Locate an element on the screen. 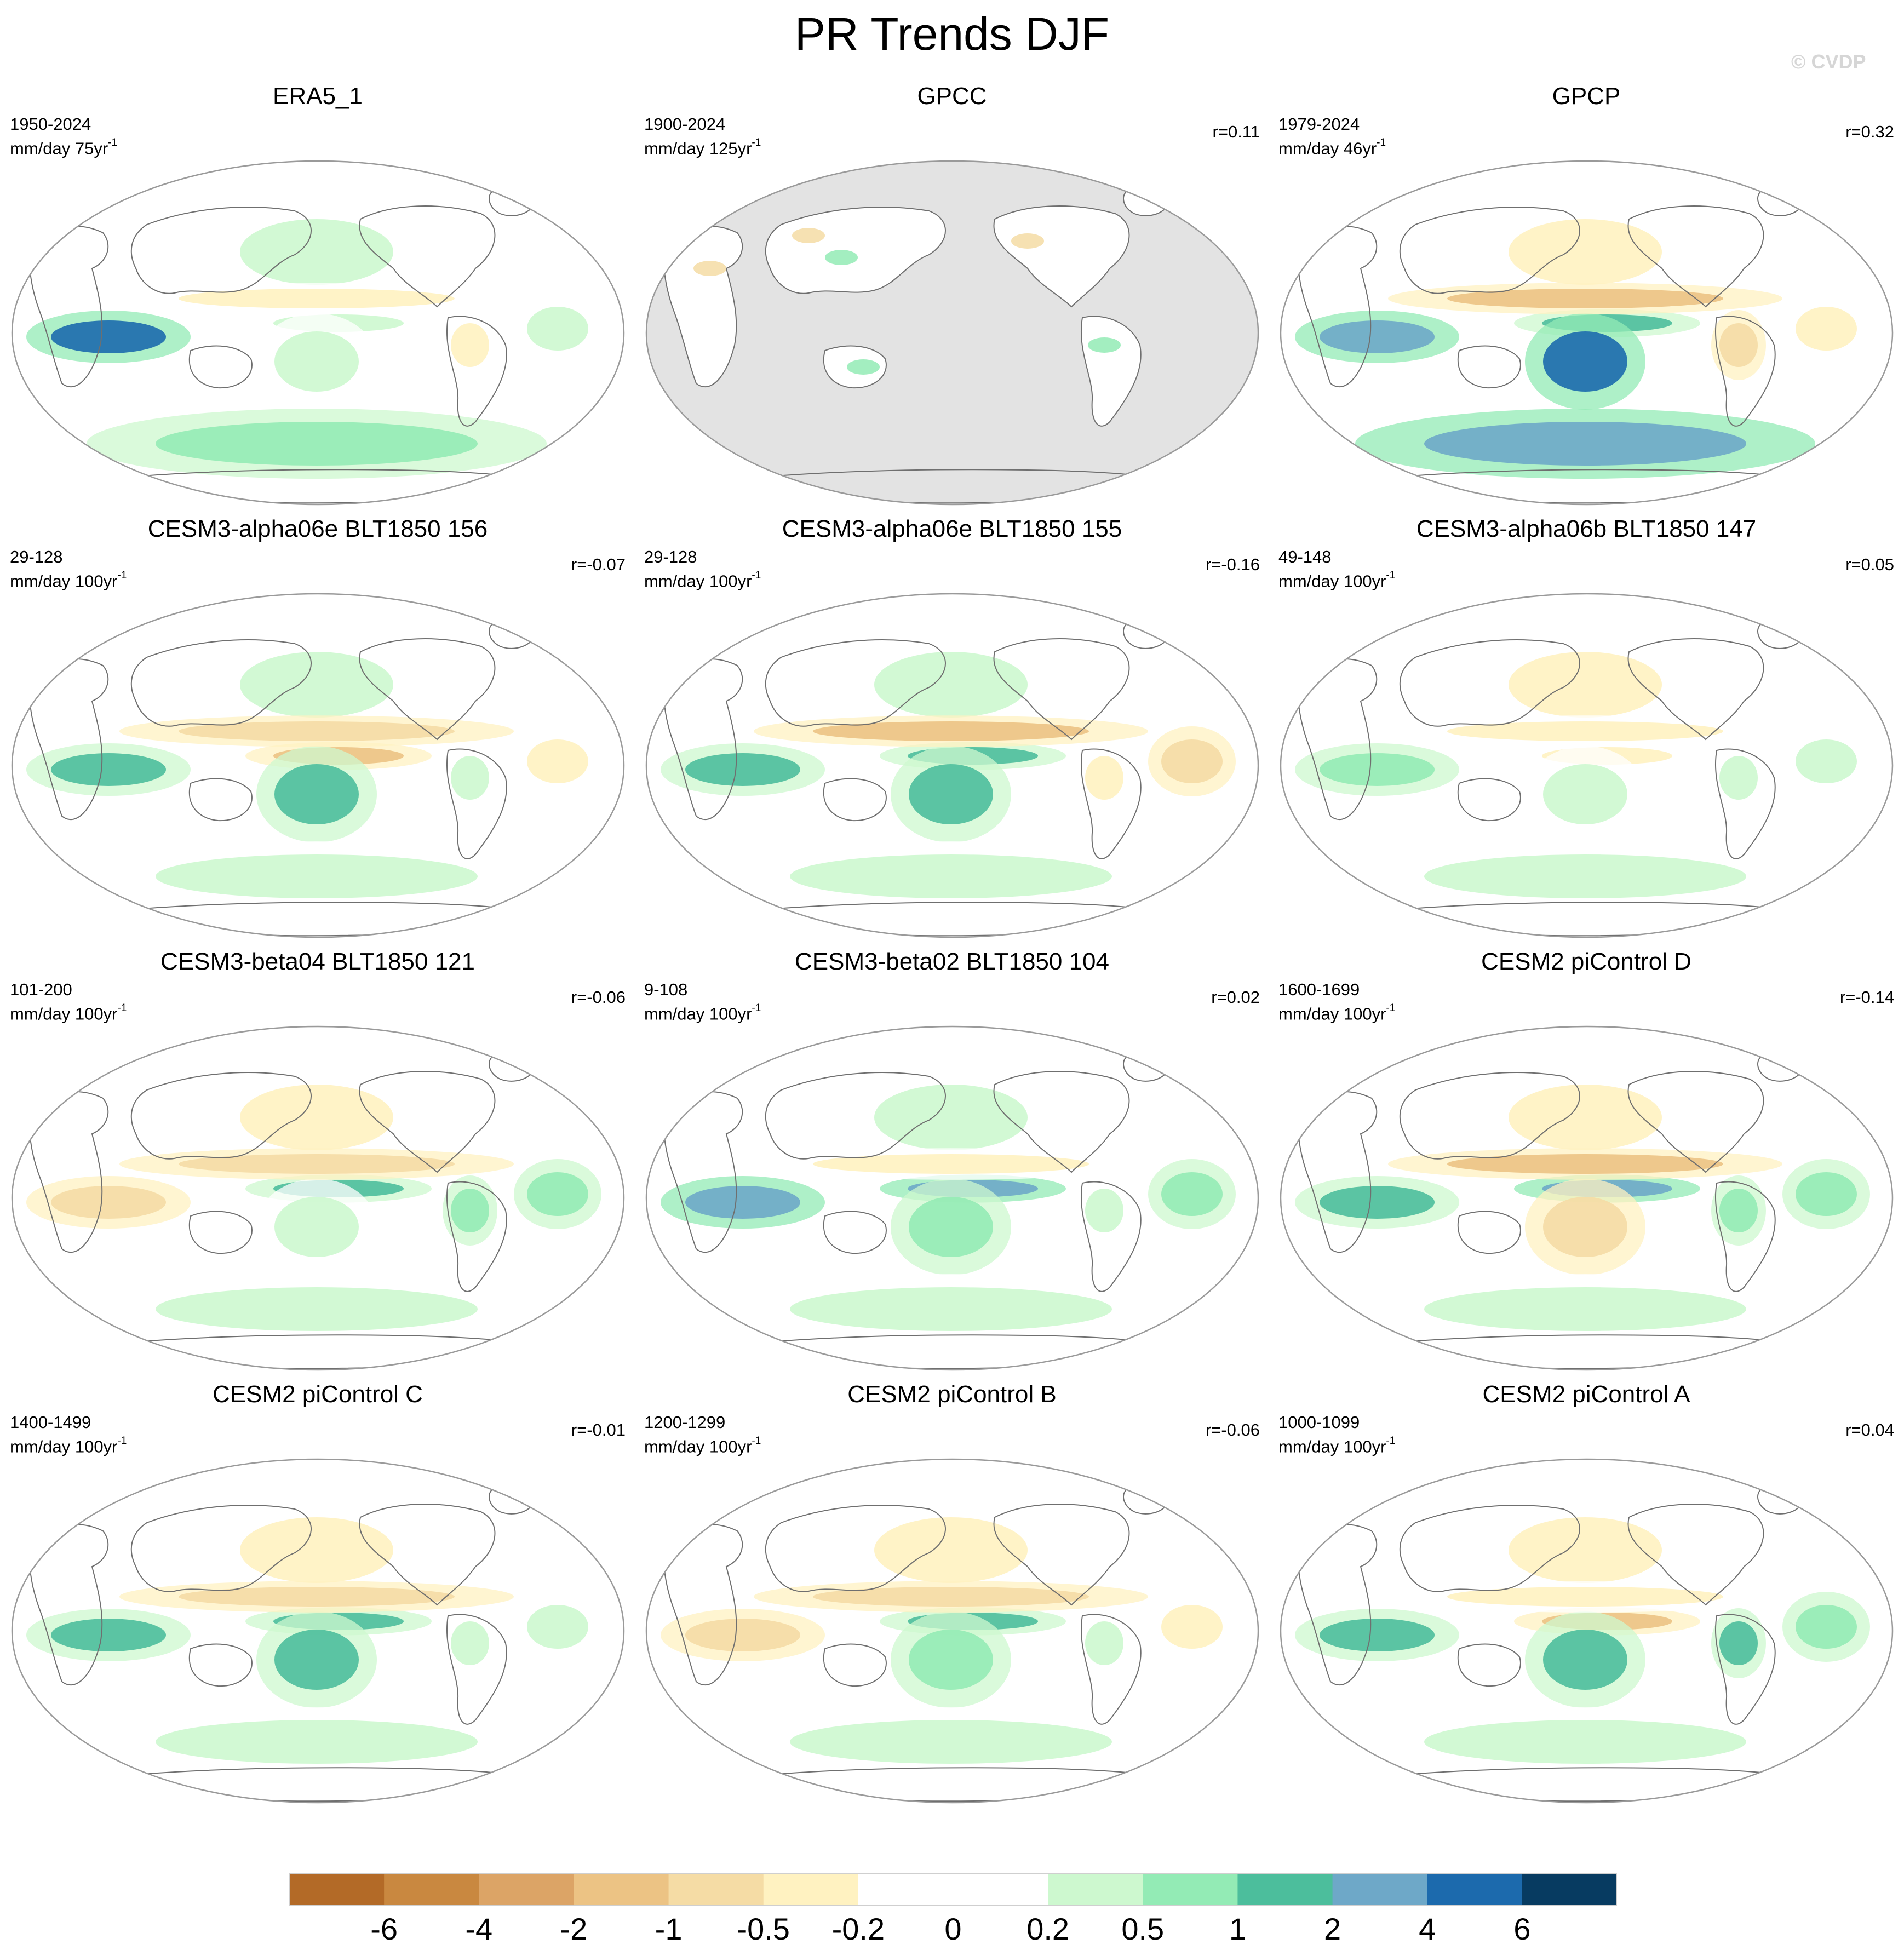 The height and width of the screenshot is (1956, 1904). colorbar-tick-label: 2 is located at coordinates (1332, 1929).